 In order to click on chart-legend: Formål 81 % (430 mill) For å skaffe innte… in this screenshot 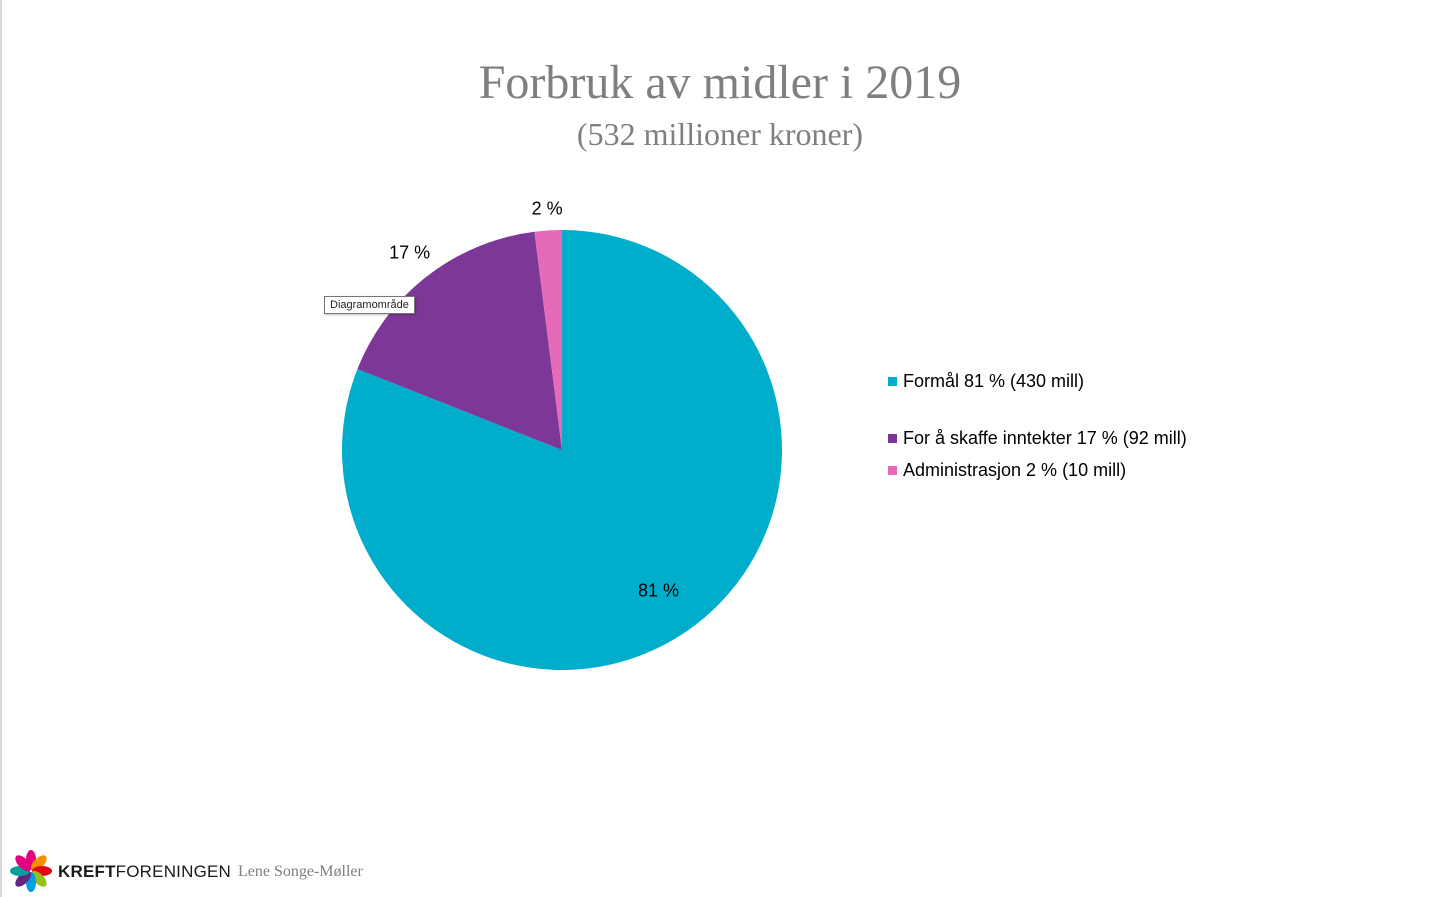, I will do `click(1038, 430)`.